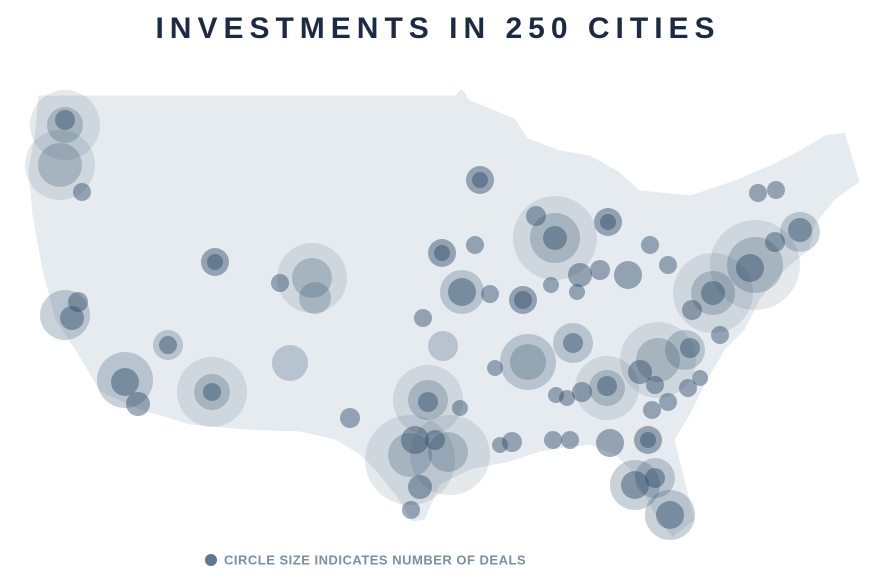 Image resolution: width=884 pixels, height=583 pixels. What do you see at coordinates (211, 560) in the screenshot?
I see `legend-swatch` at bounding box center [211, 560].